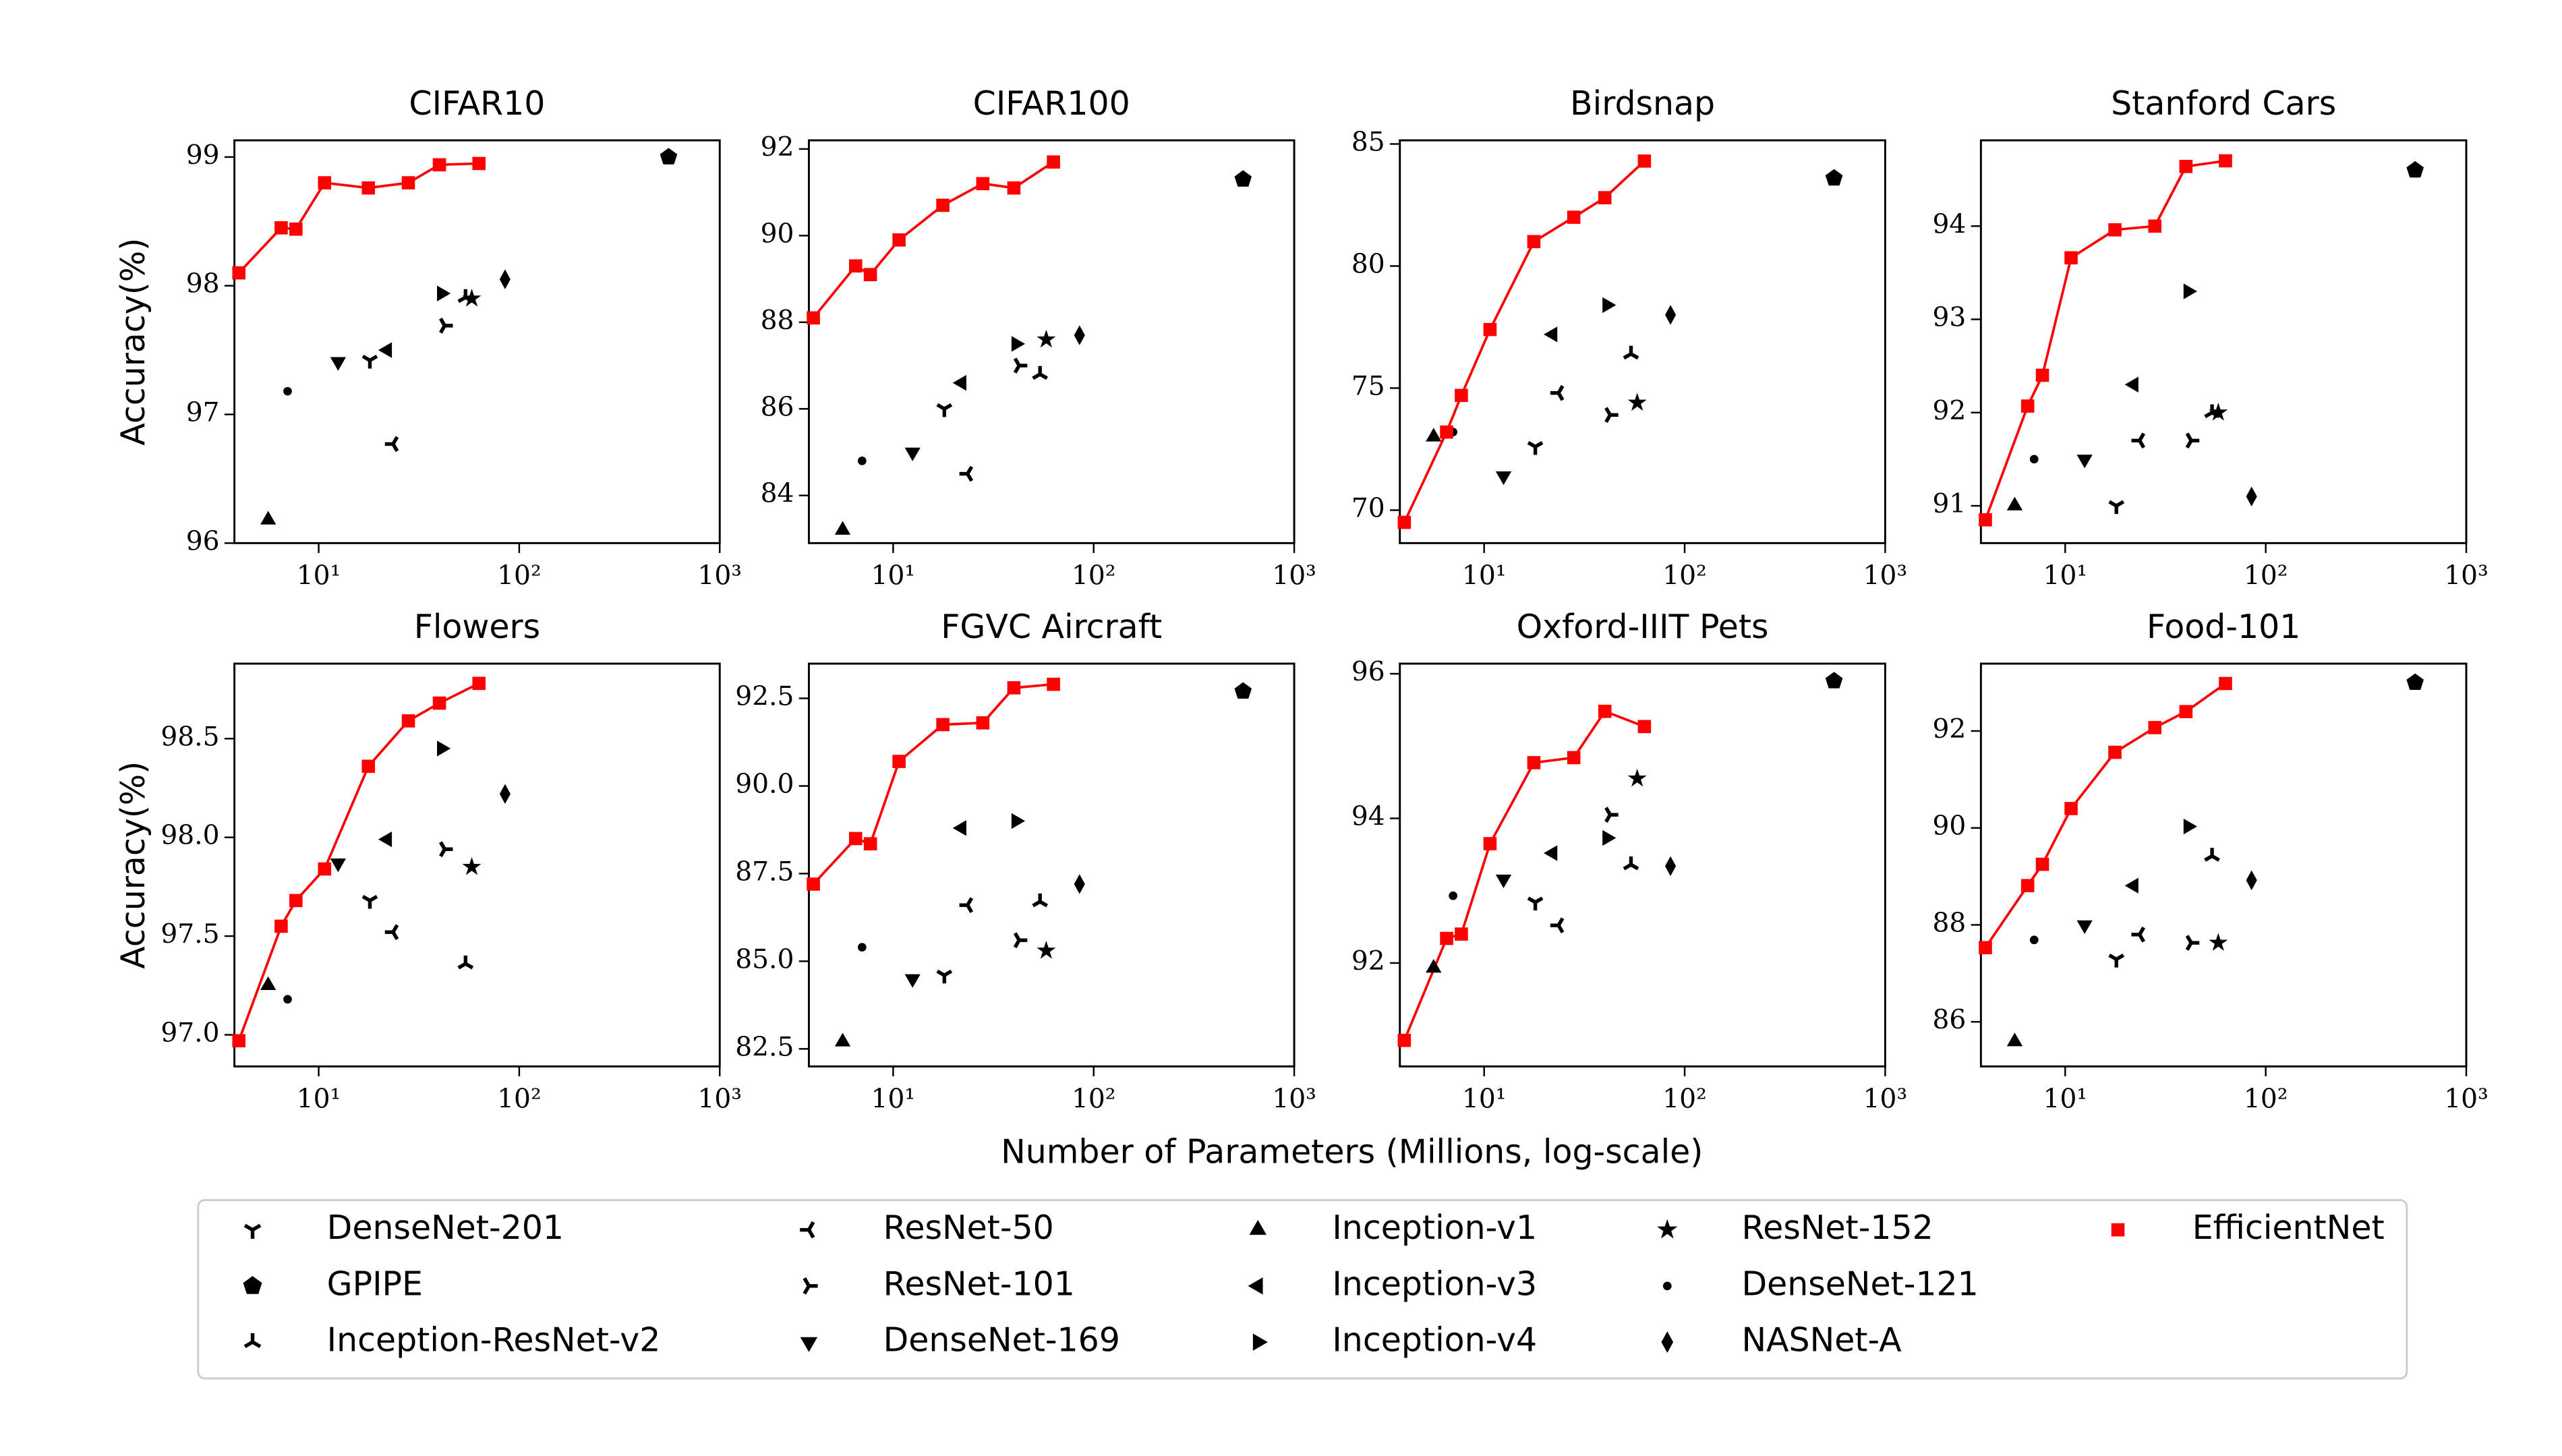 The width and height of the screenshot is (2562, 1456). What do you see at coordinates (2223, 103) in the screenshot?
I see `panel-title: Stanford Cars` at bounding box center [2223, 103].